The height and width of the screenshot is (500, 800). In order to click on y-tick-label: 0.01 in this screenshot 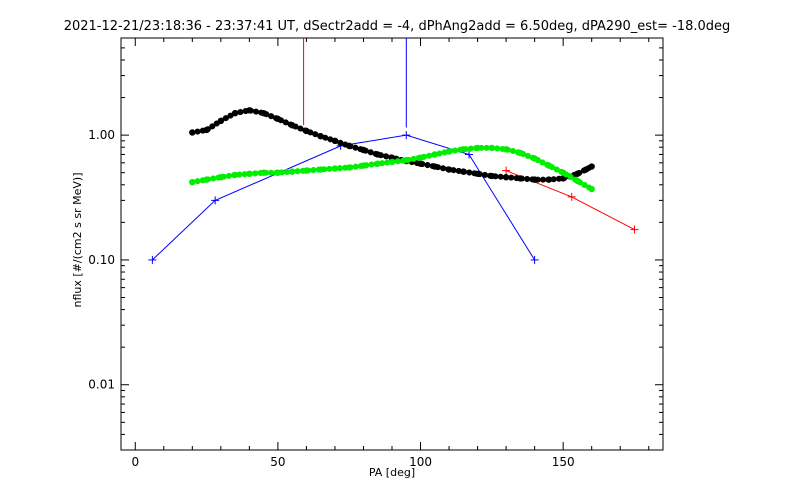, I will do `click(101, 385)`.